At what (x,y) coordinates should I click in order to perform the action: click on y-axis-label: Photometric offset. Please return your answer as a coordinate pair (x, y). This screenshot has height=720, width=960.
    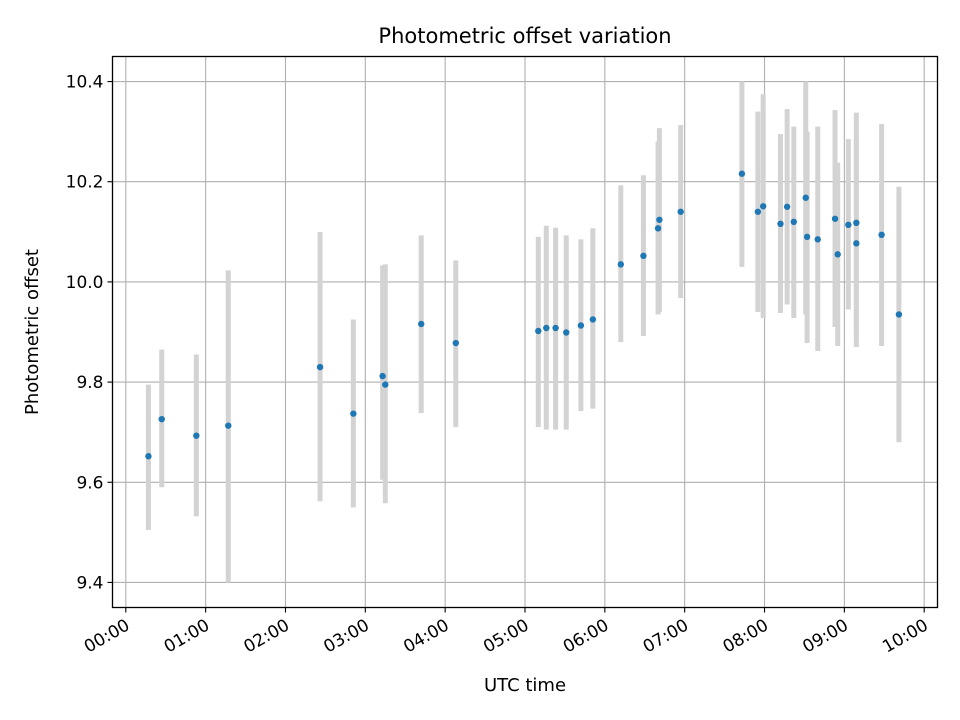
    Looking at the image, I should click on (32, 332).